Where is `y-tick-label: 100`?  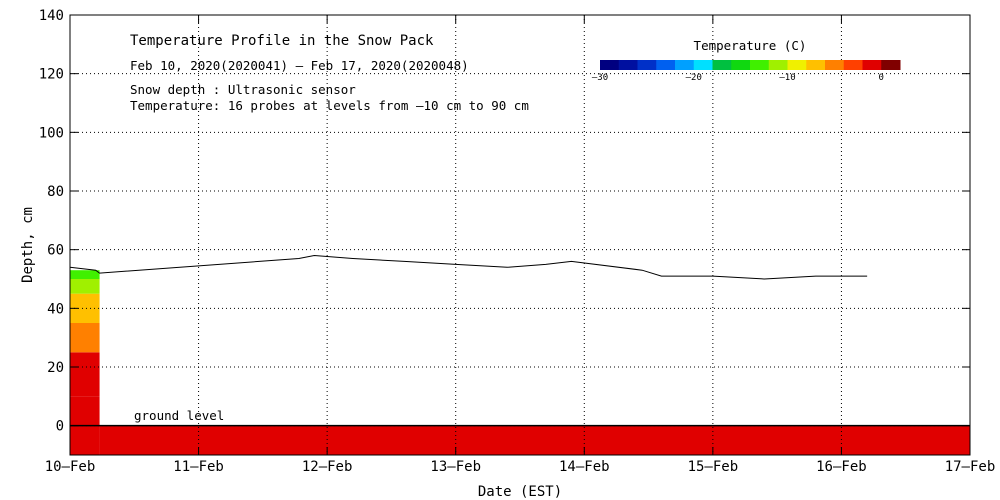 y-tick-label: 100 is located at coordinates (51, 133).